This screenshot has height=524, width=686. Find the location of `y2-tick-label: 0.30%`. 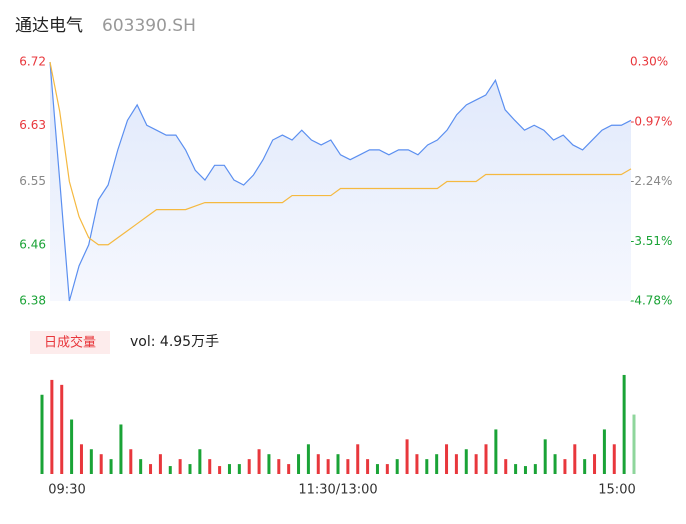

y2-tick-label: 0.30% is located at coordinates (649, 62).